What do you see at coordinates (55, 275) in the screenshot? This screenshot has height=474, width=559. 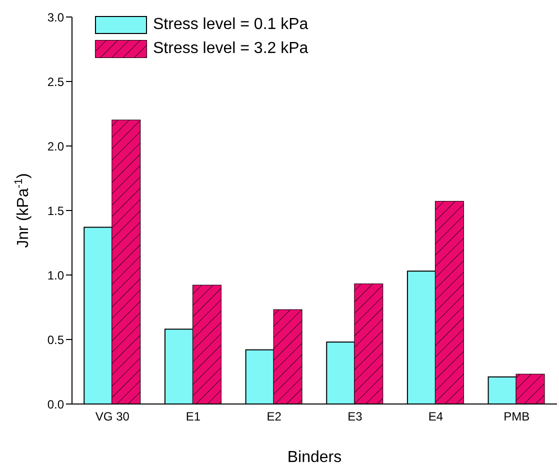 I see `y-tick-label: 1.0` at bounding box center [55, 275].